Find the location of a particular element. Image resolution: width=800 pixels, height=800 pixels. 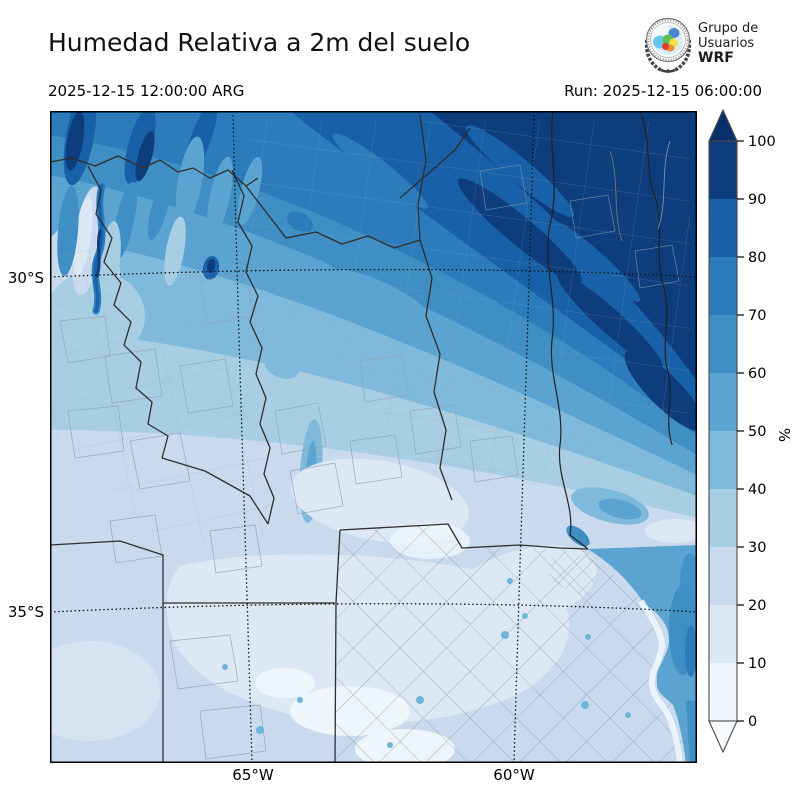

logo-line-2: Usuarios is located at coordinates (726, 43).